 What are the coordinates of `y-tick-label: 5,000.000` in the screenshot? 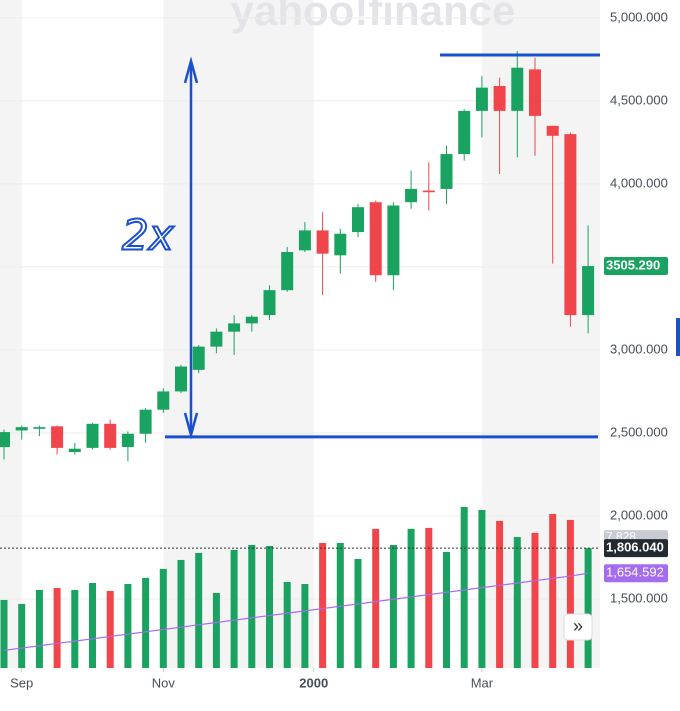 It's located at (639, 16).